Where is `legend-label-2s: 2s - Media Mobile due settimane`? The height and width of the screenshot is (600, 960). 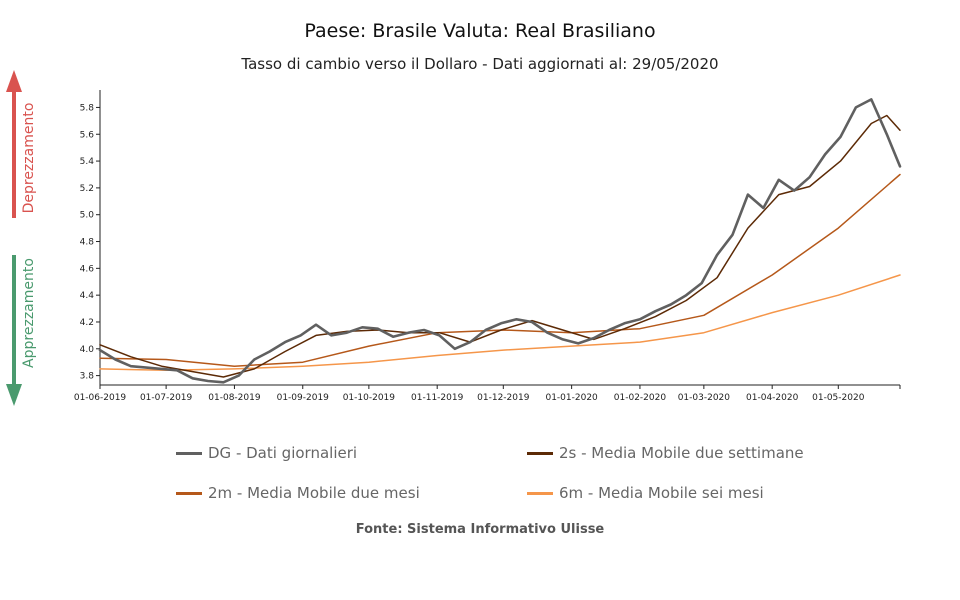 legend-label-2s: 2s - Media Mobile due settimane is located at coordinates (681, 453).